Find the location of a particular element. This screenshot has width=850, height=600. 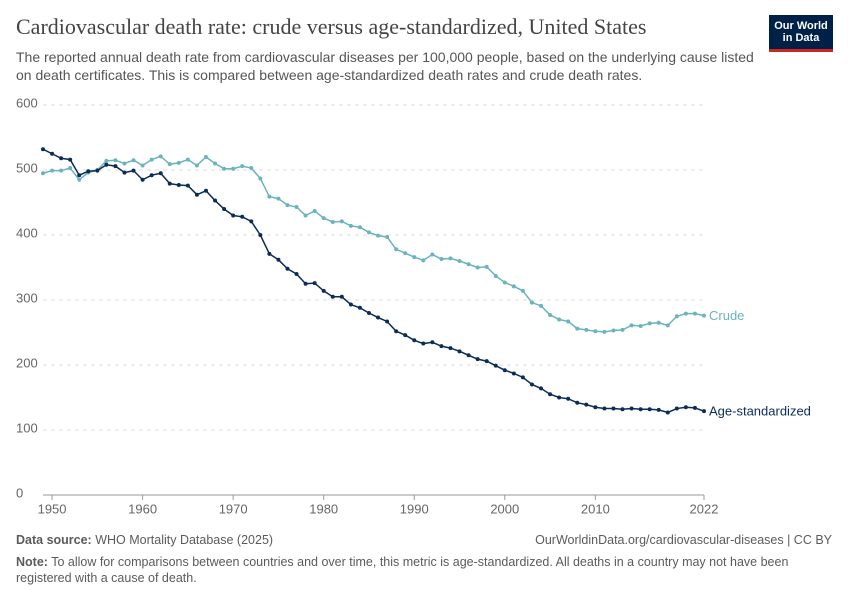

logo: Our World in Data is located at coordinates (801, 33).